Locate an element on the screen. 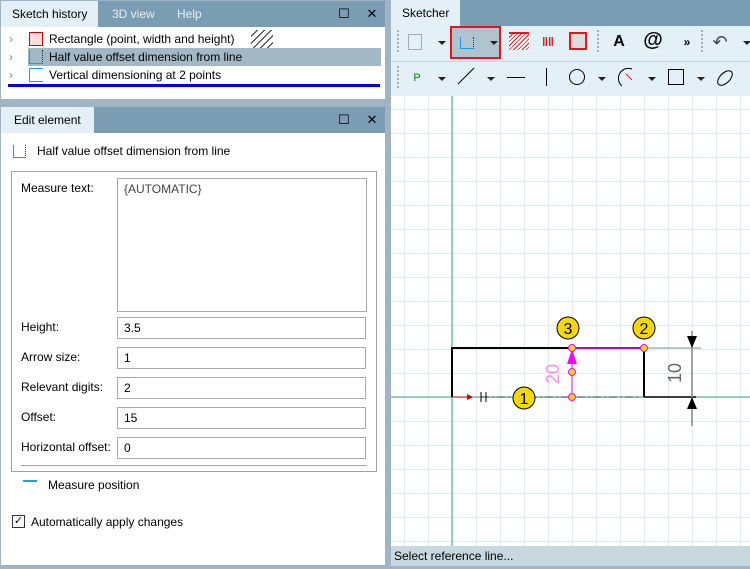  marker-1-label: 1 is located at coordinates (524, 399).